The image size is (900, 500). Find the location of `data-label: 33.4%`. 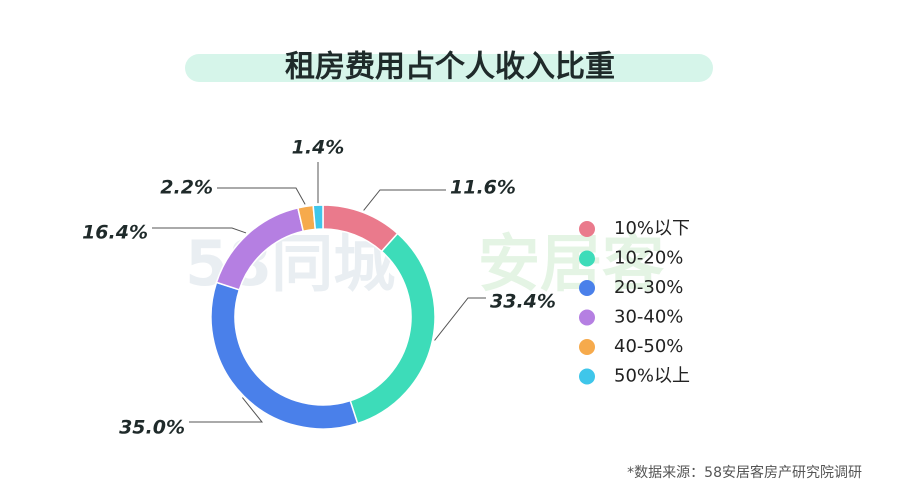

data-label: 33.4% is located at coordinates (523, 302).